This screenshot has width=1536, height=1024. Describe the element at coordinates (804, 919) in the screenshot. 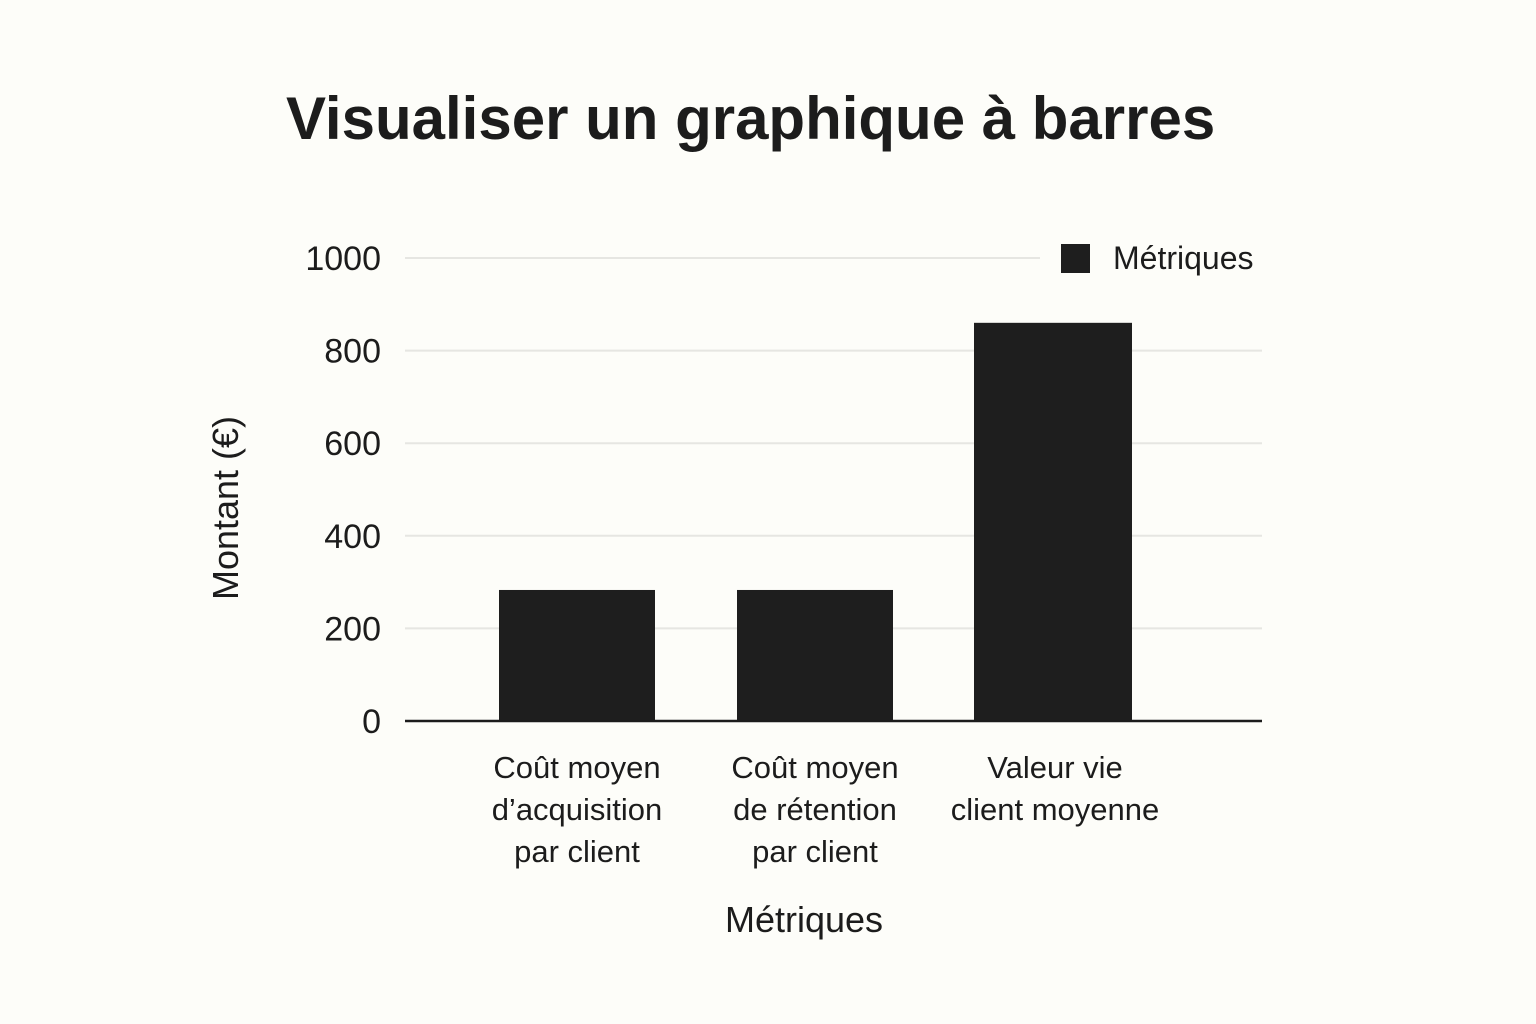

I see `x-axis-label: Métriques` at that location.